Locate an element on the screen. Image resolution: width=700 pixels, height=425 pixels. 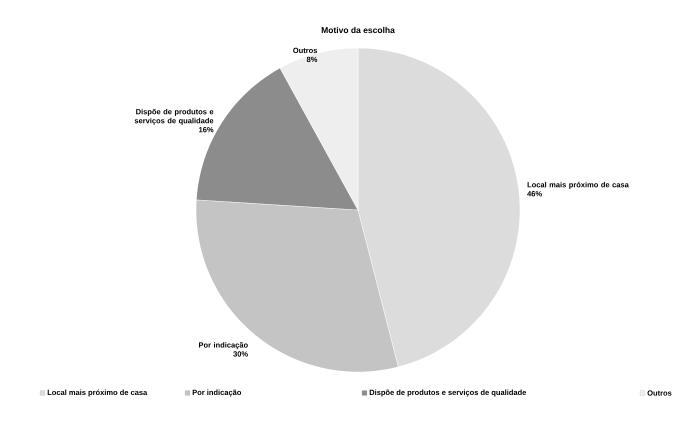
chart-title: Motivo da escolha is located at coordinates (358, 30).